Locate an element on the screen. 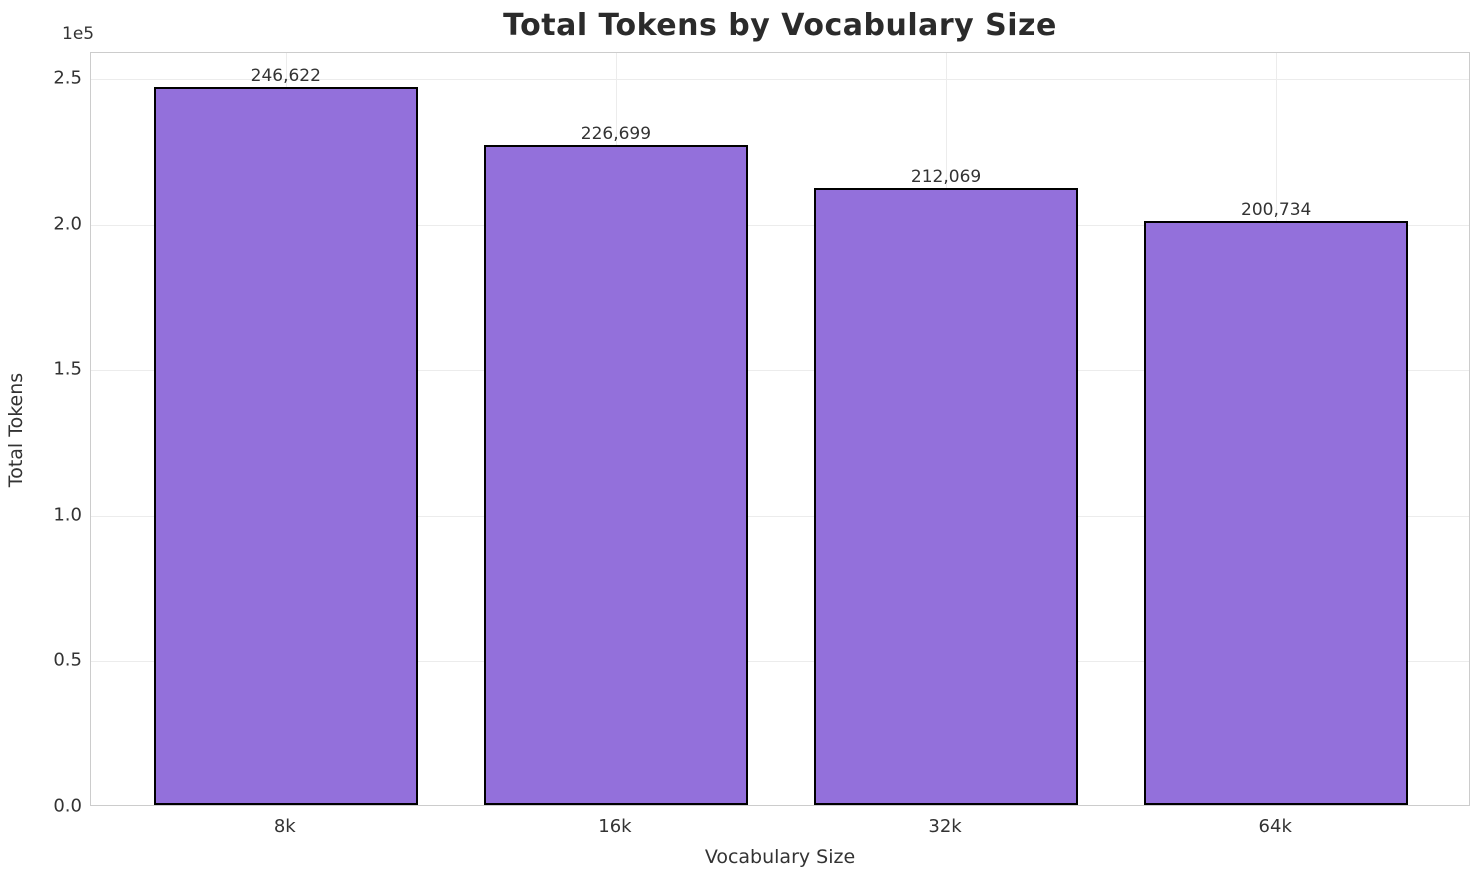 Image resolution: width=1484 pixels, height=885 pixels. bar-value-label: 200,734 is located at coordinates (1276, 209).